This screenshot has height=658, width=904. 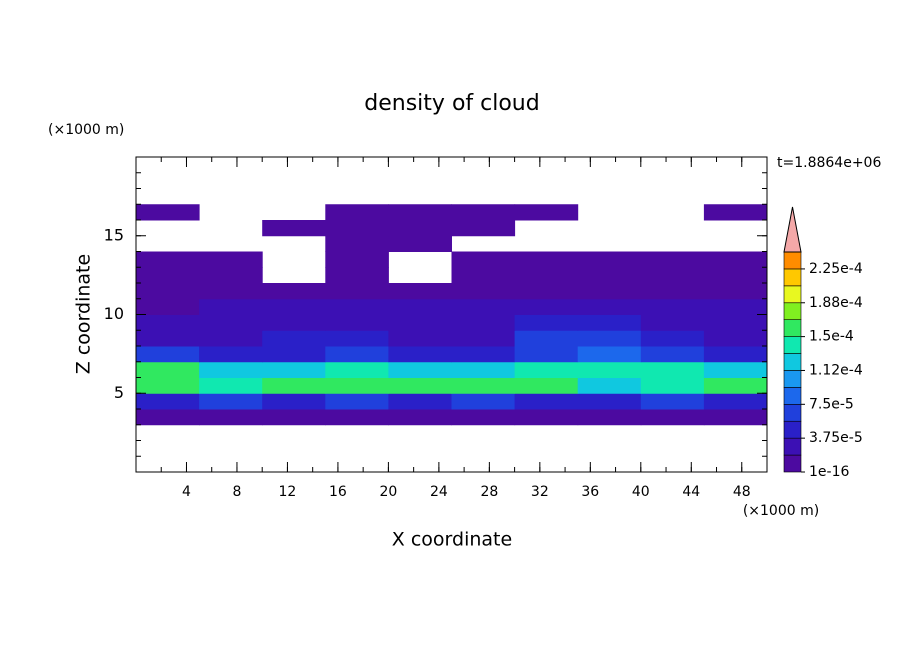 What do you see at coordinates (338, 492) in the screenshot?
I see `x-tick-label: 16` at bounding box center [338, 492].